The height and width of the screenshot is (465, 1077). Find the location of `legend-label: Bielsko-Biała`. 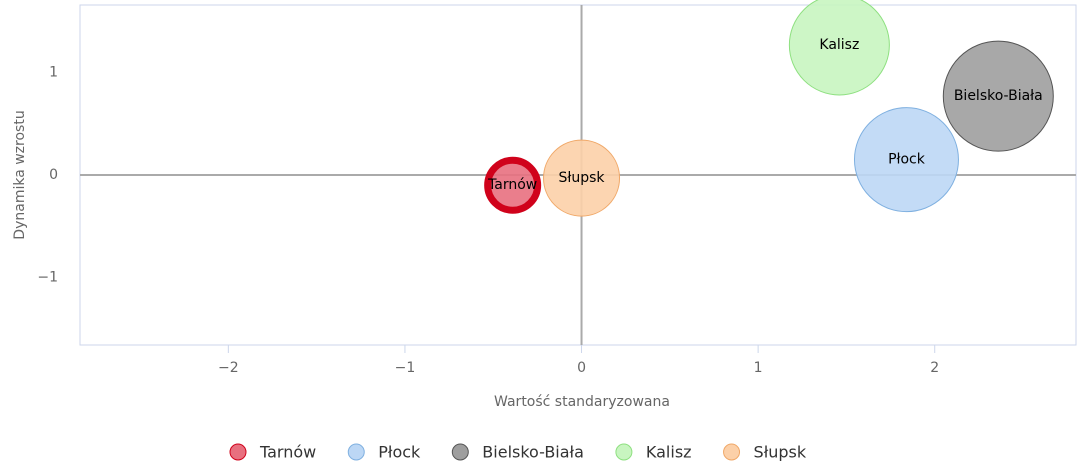

legend-label: Bielsko-Biała is located at coordinates (533, 452).